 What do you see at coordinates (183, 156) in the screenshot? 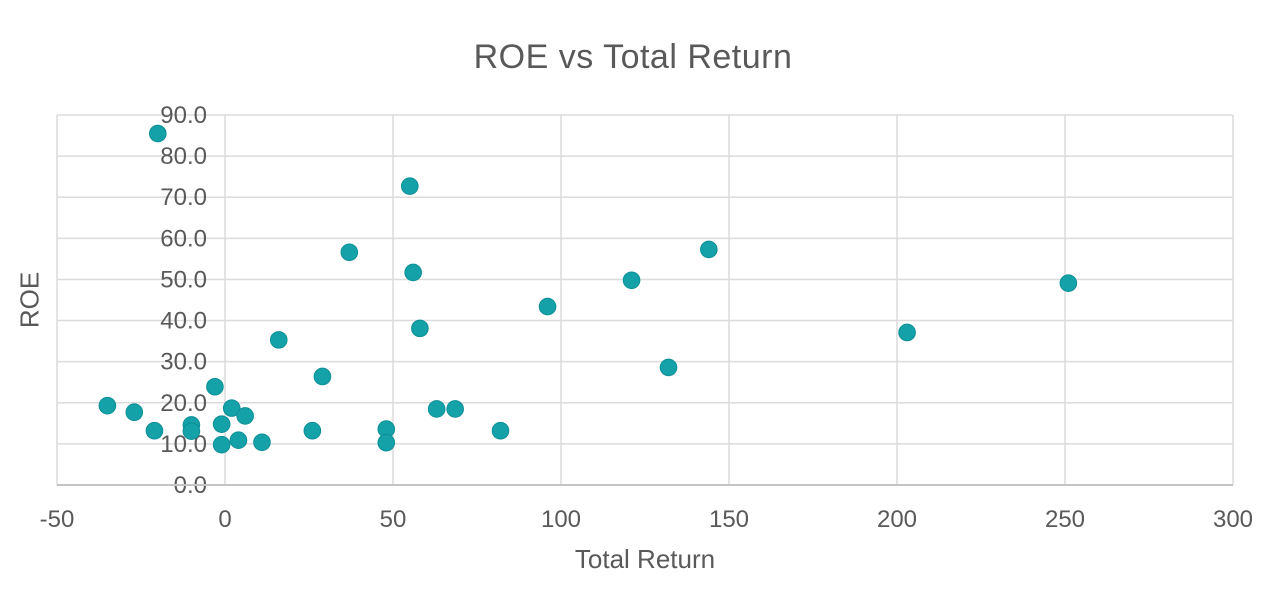
I see `y-tick-label: 80.0` at bounding box center [183, 156].